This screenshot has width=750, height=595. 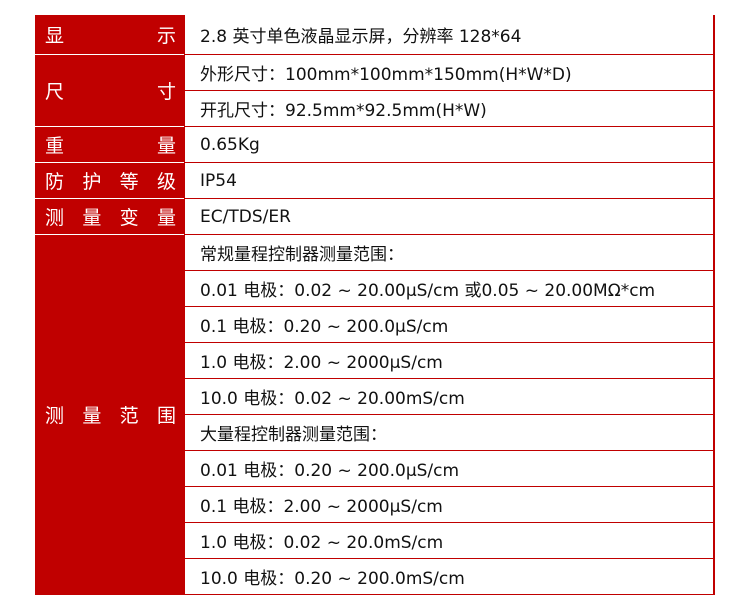 I want to click on spec-value: 10.0 电极：0.02 ~ 20.00mS/cm, so click(x=449, y=396).